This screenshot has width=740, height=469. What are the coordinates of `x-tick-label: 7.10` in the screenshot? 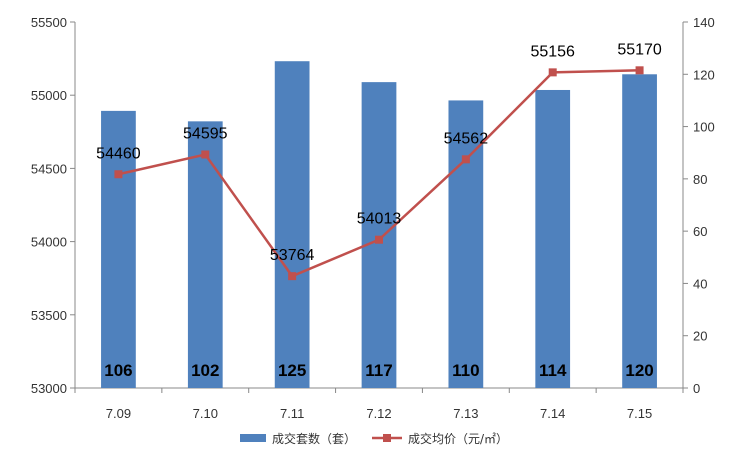 It's located at (205, 413).